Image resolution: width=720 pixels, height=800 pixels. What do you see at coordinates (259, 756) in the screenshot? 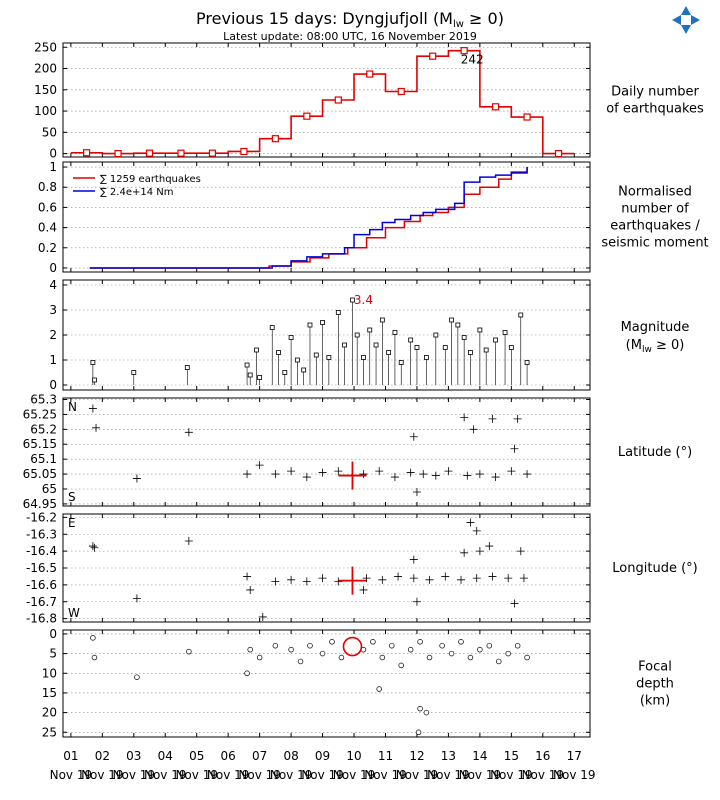
I see `x-tick-day-label: 07` at bounding box center [259, 756].